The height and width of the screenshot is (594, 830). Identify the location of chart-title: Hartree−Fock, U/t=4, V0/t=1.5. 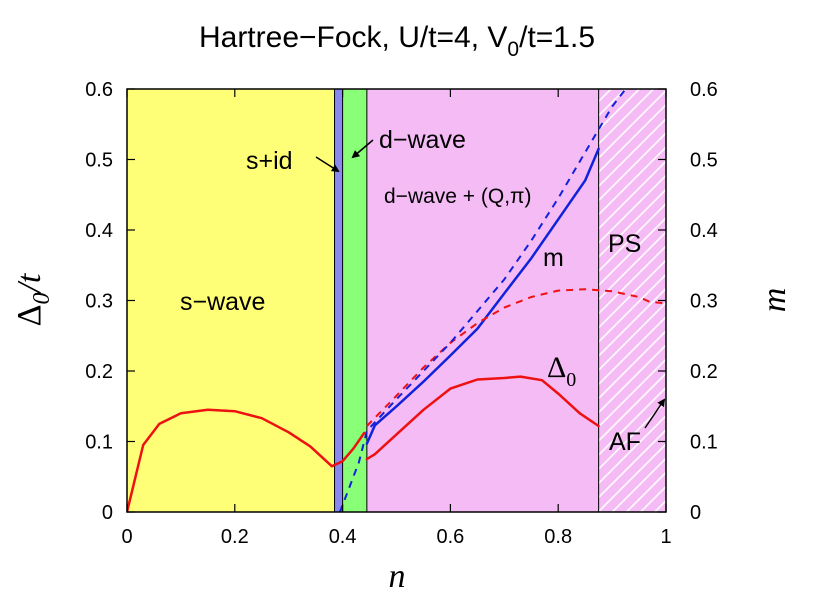
(397, 41).